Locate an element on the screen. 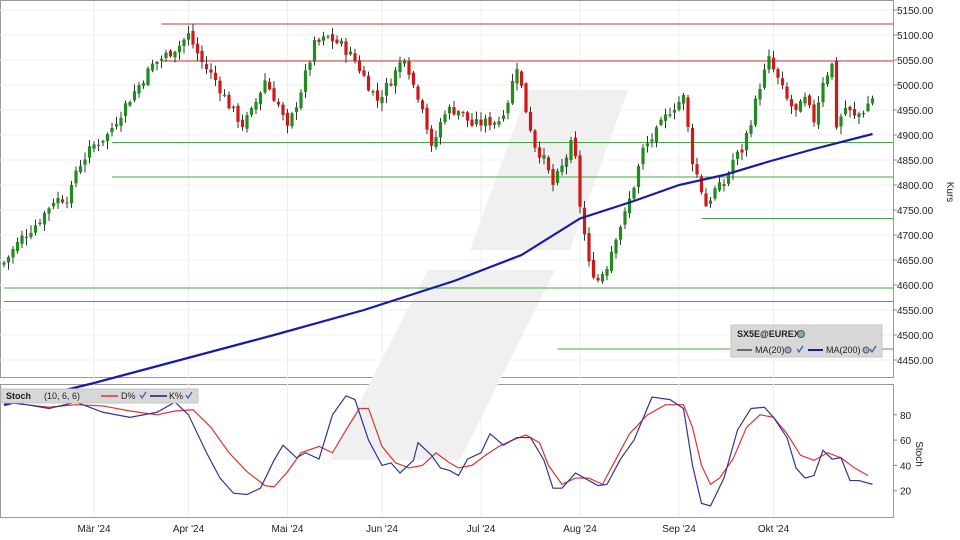  legend-instrument-settings-icon is located at coordinates (801, 334).